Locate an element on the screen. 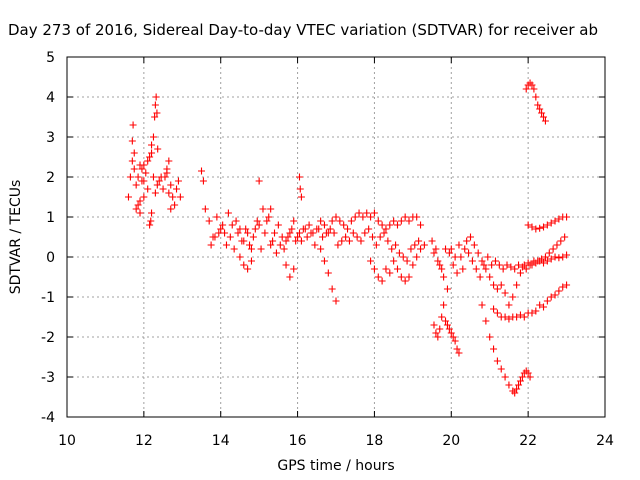 This screenshot has width=640, height=480. y-tick-label: -1 is located at coordinates (48, 298).